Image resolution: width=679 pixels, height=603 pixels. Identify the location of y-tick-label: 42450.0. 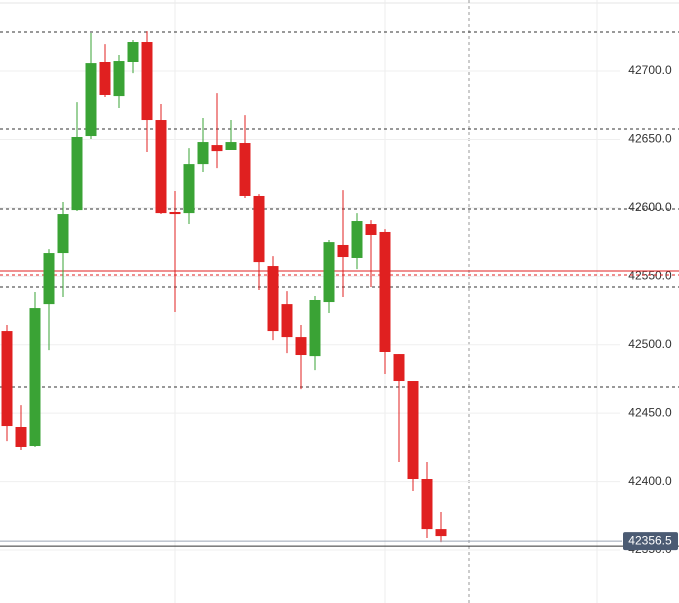
(650, 412).